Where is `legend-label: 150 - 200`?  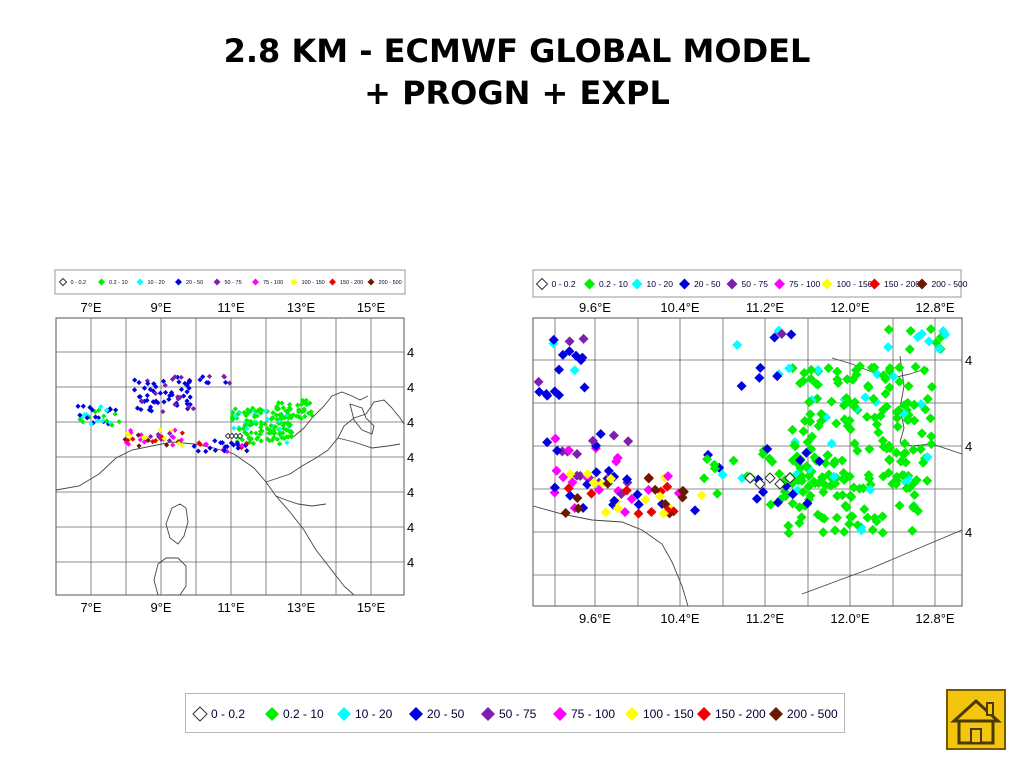
legend-label: 150 - 200 is located at coordinates (902, 284).